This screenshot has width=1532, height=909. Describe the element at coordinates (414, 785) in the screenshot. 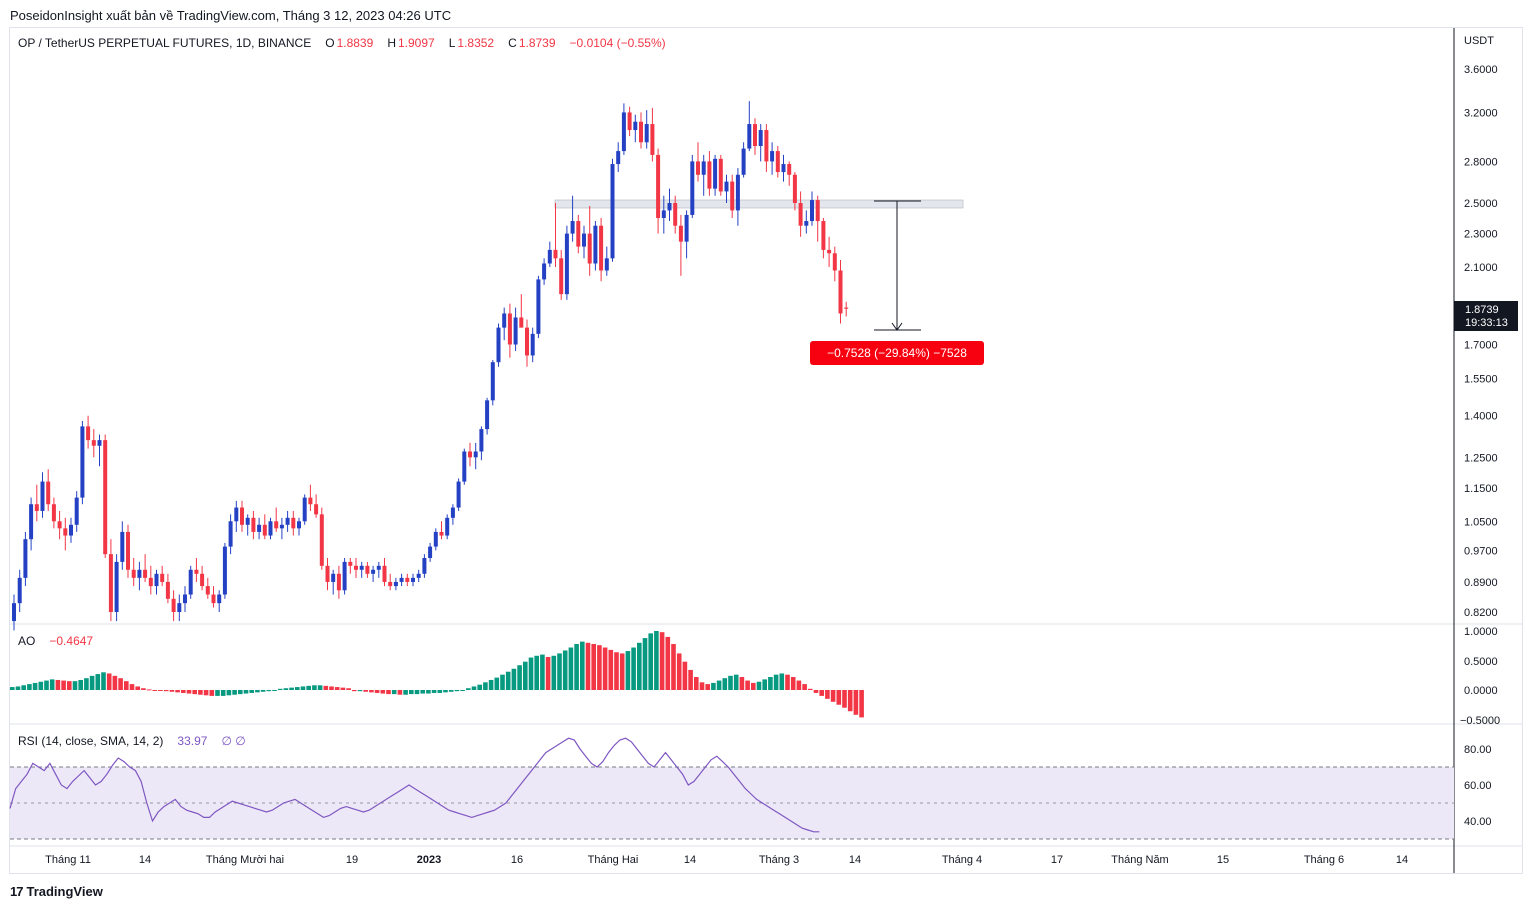

I see `rsi-line` at that location.